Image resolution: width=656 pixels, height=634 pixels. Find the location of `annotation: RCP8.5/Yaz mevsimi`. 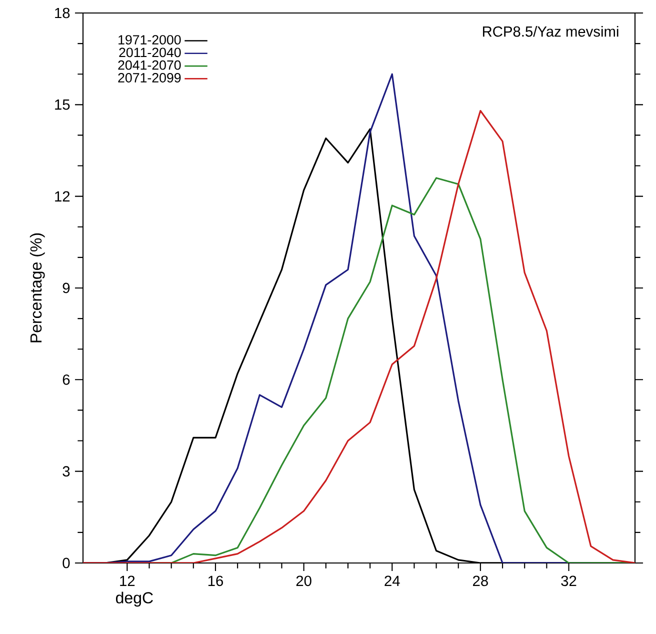

annotation: RCP8.5/Yaz mevsimi is located at coordinates (550, 31).